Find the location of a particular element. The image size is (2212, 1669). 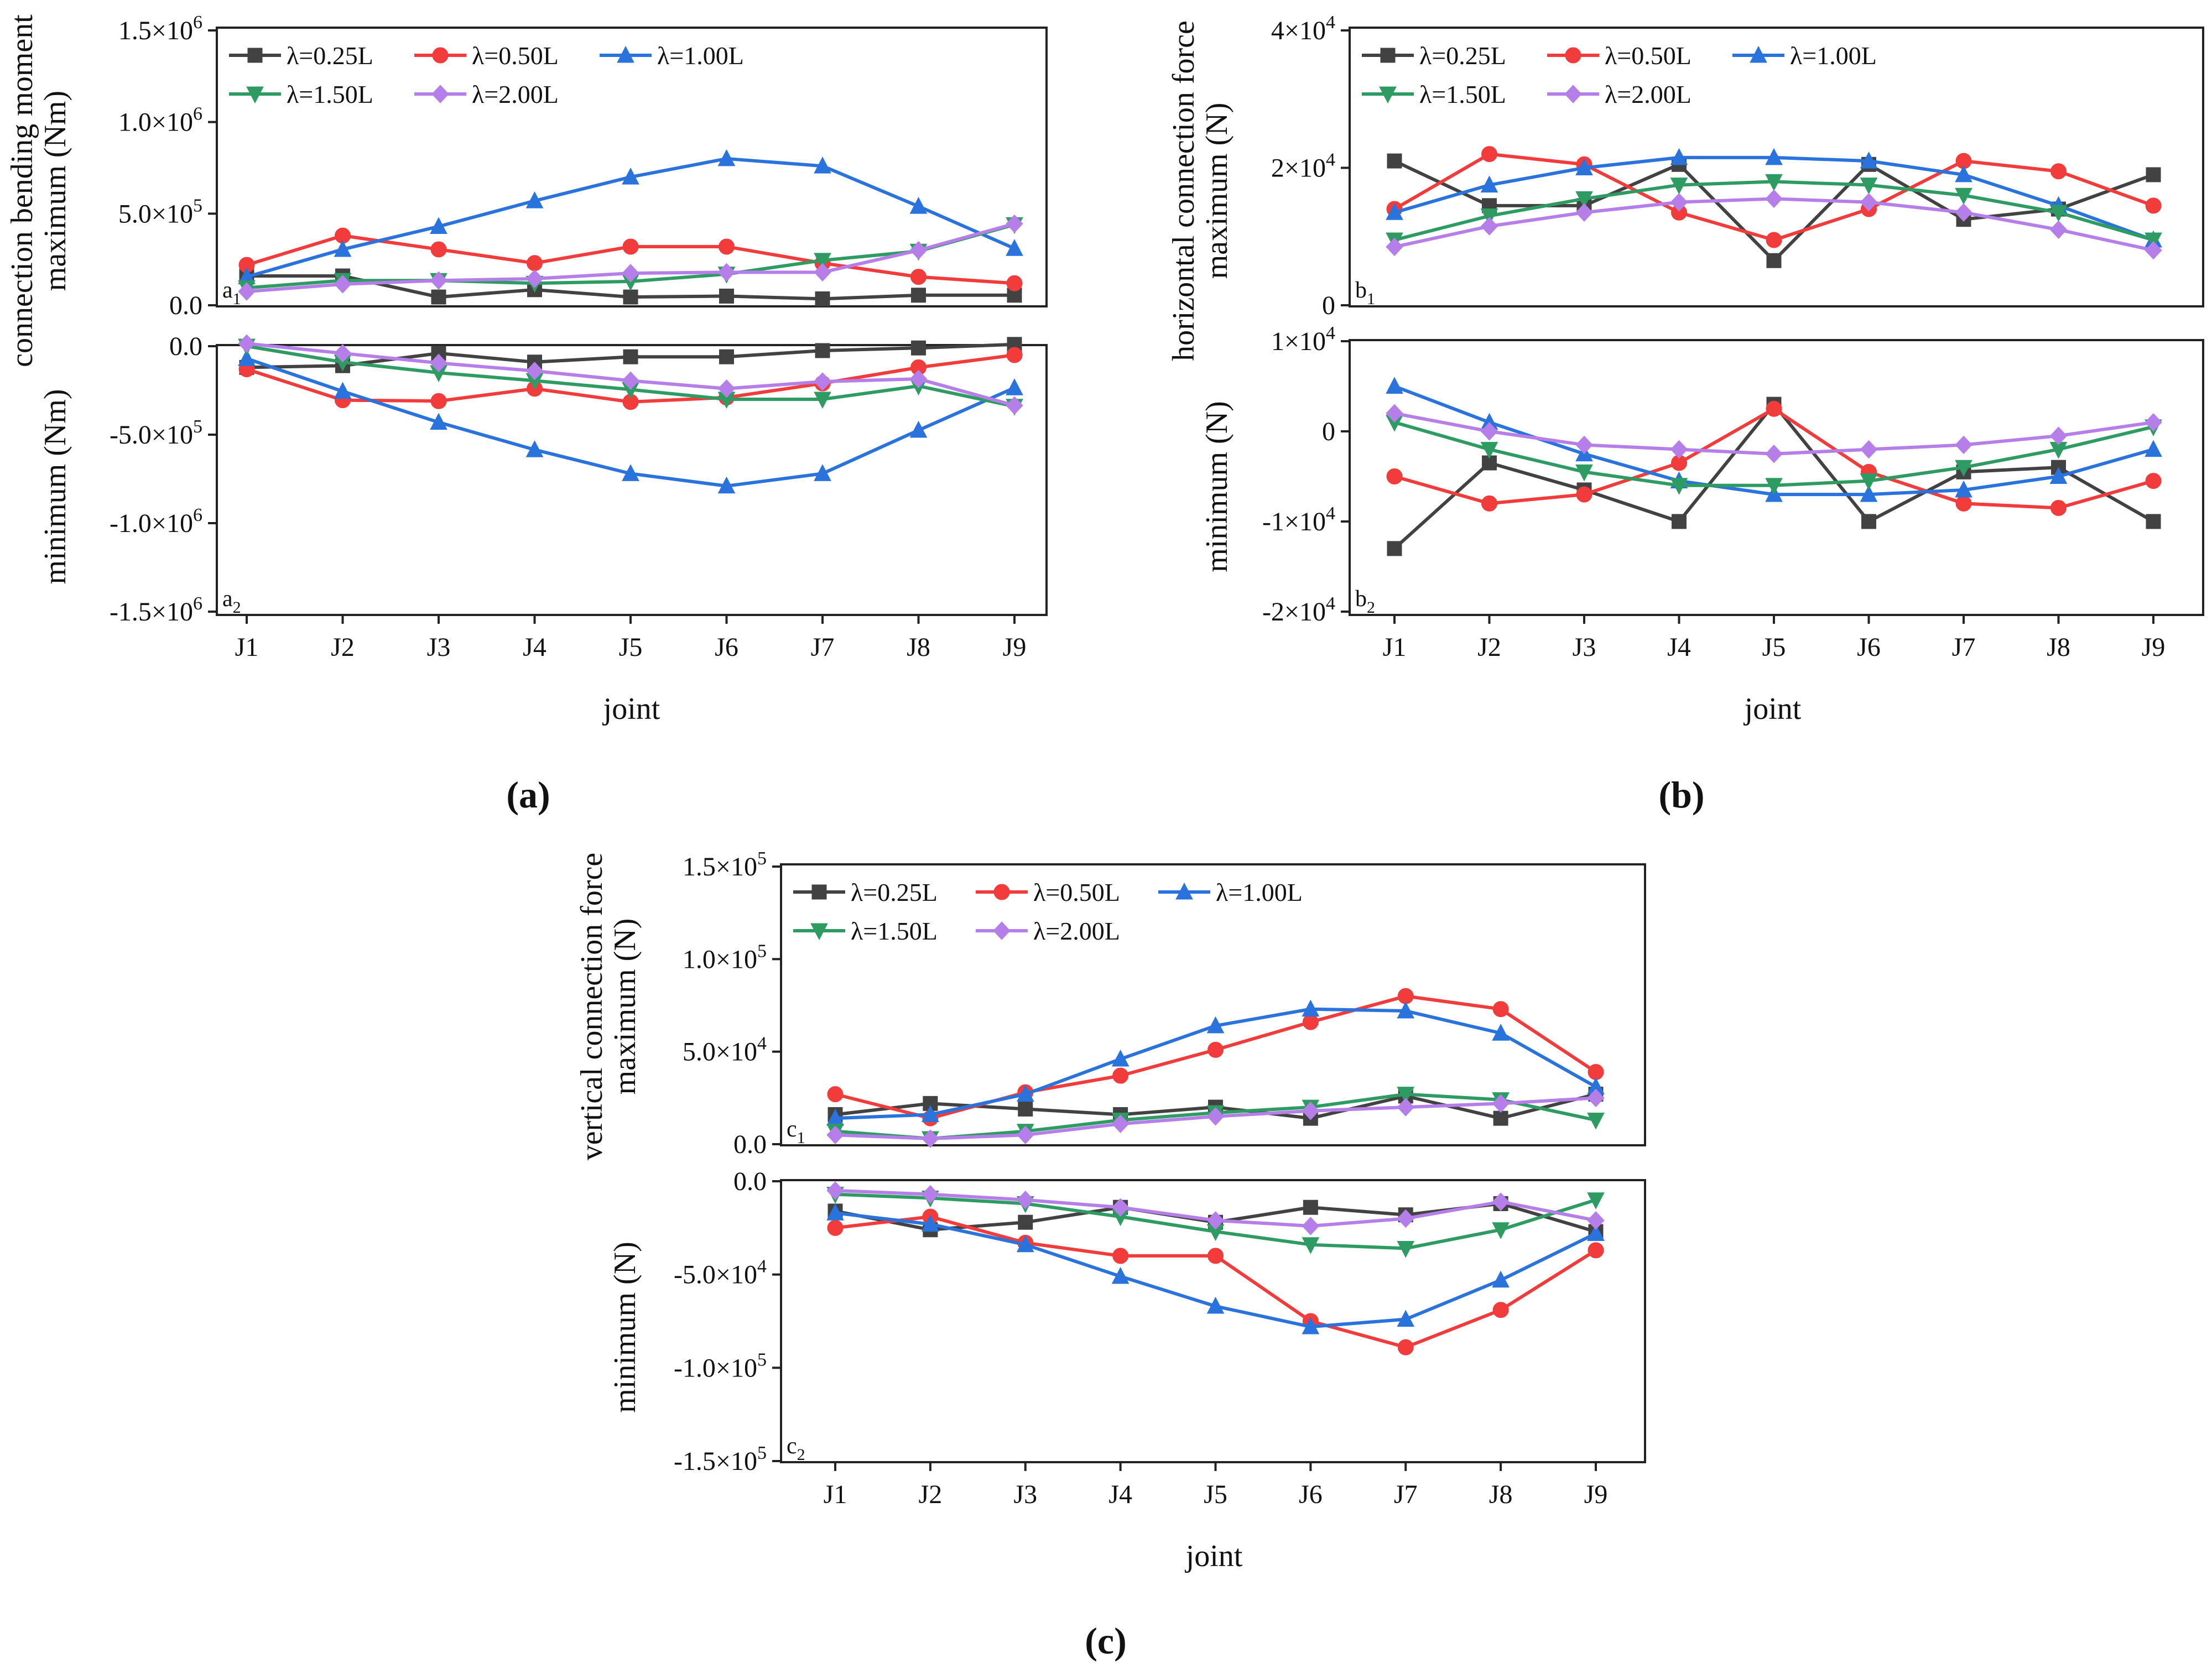

subfigure-label-b: (b) is located at coordinates (1681, 795).